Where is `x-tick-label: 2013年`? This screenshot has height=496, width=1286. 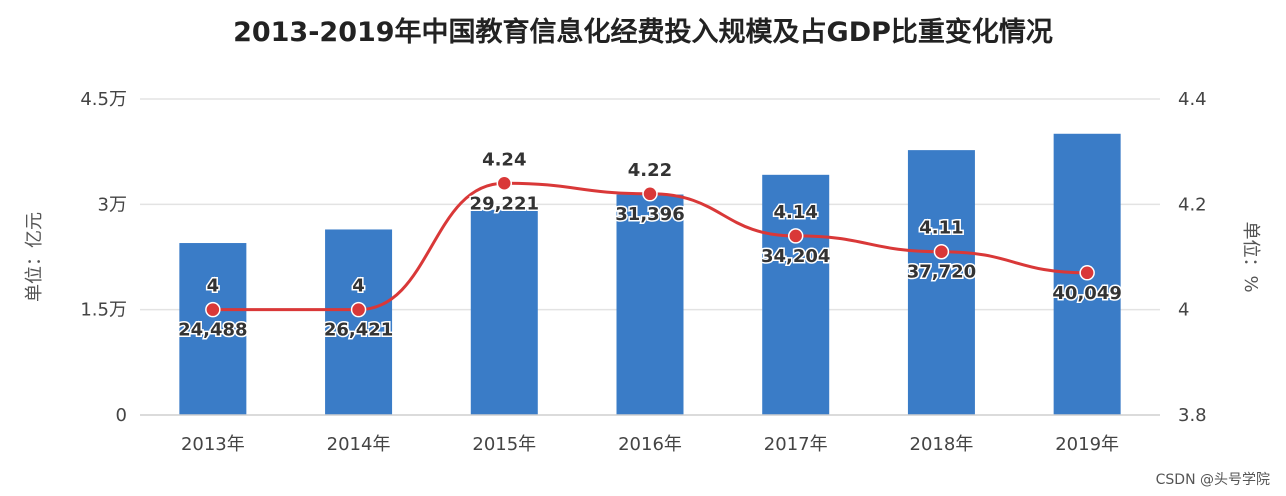
x-tick-label: 2013年 is located at coordinates (213, 444).